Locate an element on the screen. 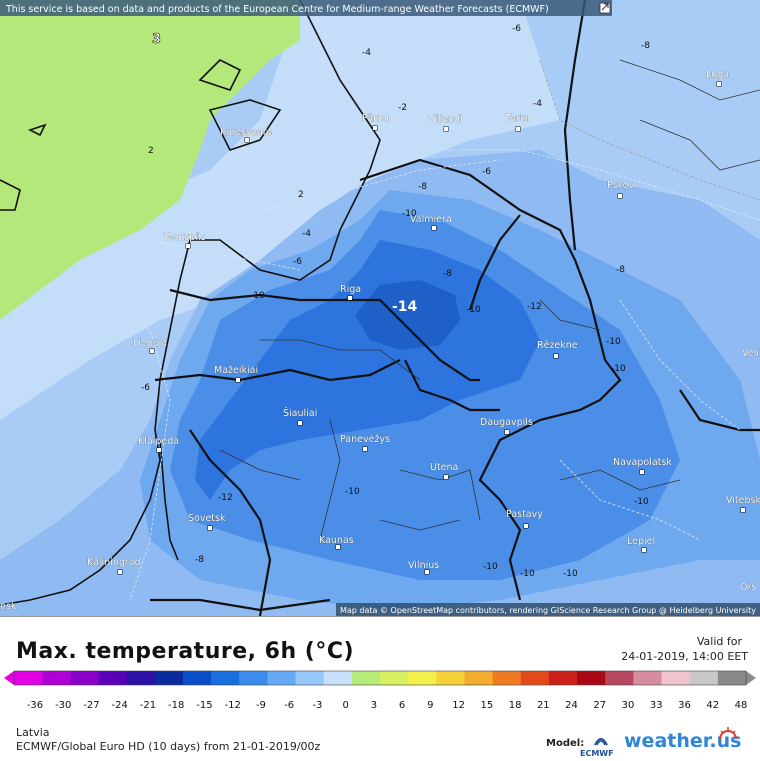  scale-arrow-left is located at coordinates (9, 678).